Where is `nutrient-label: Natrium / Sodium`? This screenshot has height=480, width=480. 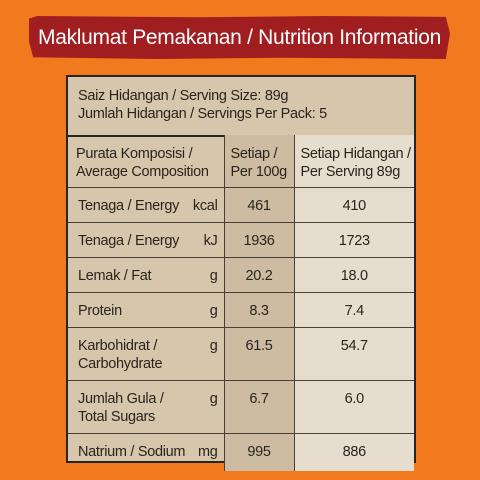 nutrient-label: Natrium / Sodium is located at coordinates (132, 452).